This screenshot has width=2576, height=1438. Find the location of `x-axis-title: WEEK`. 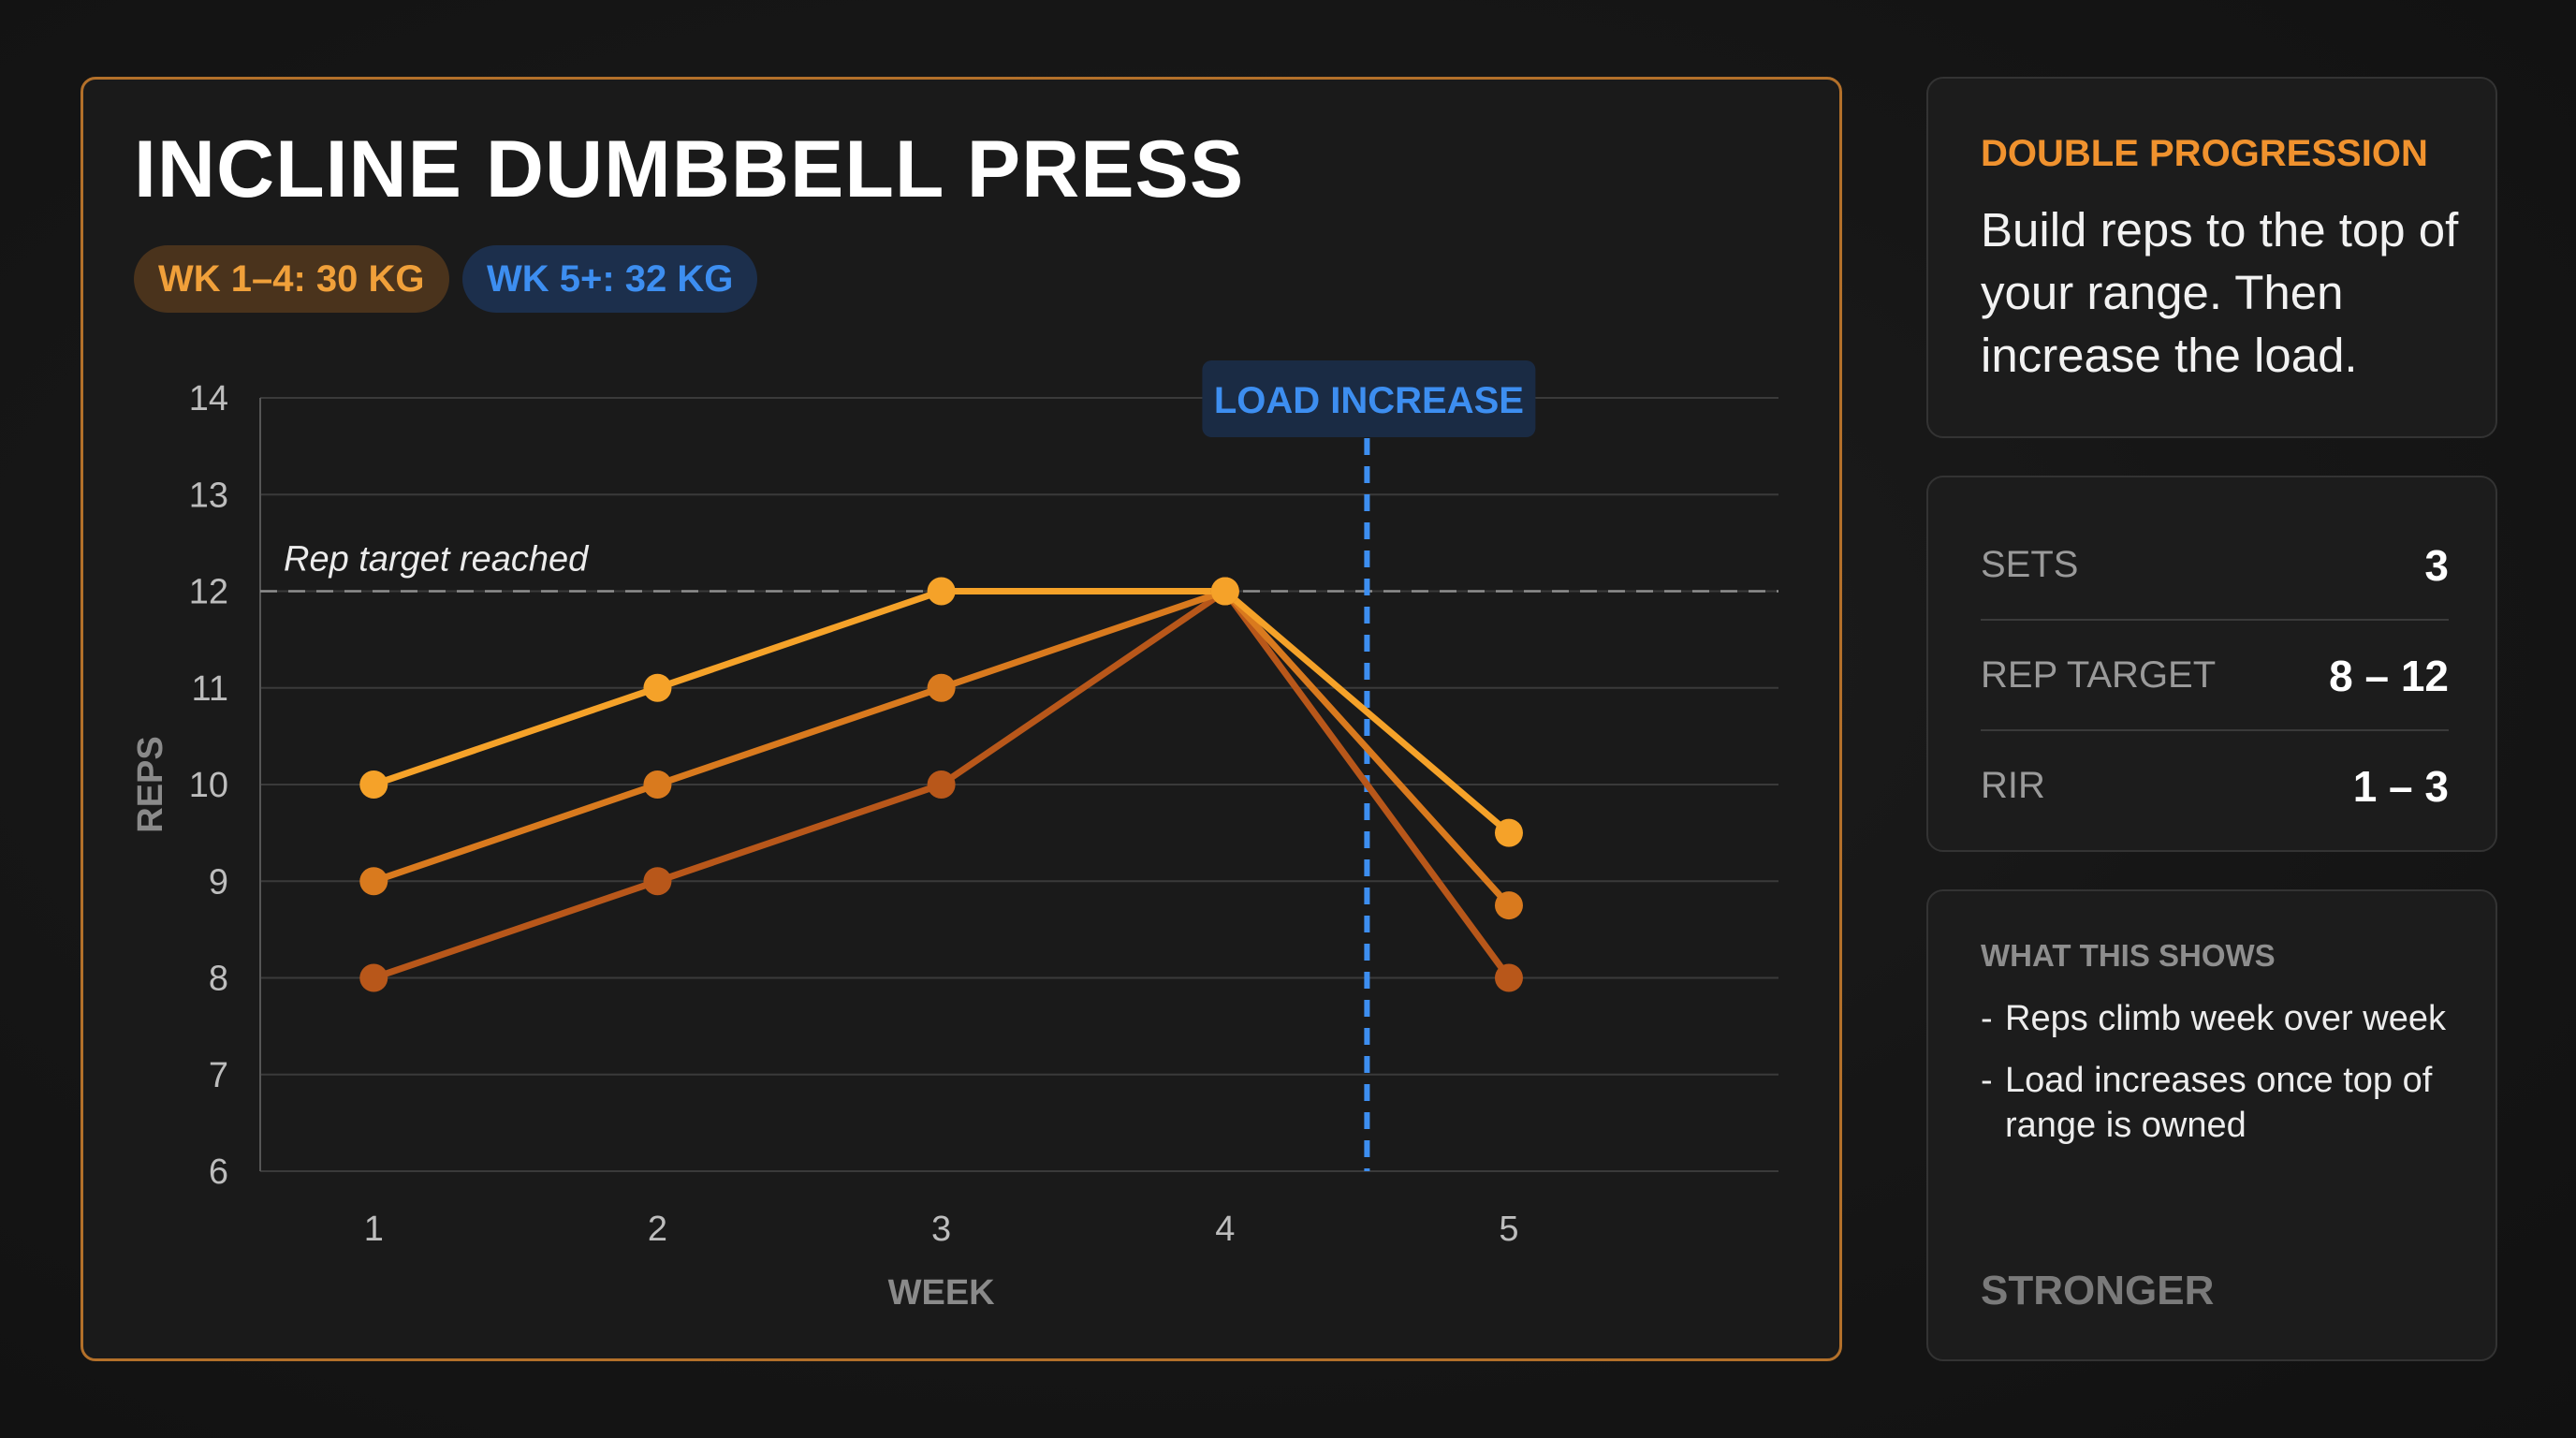

x-axis-title: WEEK is located at coordinates (942, 1293).